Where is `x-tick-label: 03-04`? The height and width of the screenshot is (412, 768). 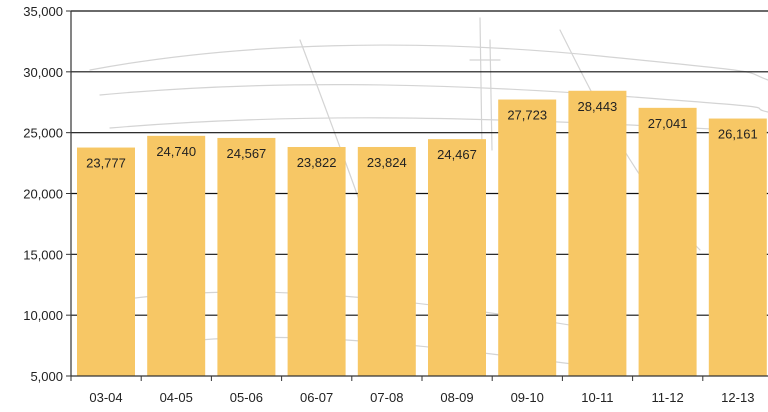
x-tick-label: 03-04 is located at coordinates (105, 397).